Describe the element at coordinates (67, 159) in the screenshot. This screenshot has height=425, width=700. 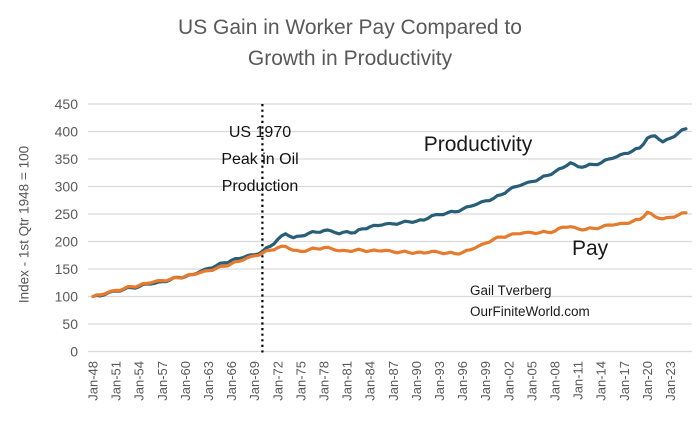
I see `y-tick-label: 350` at that location.